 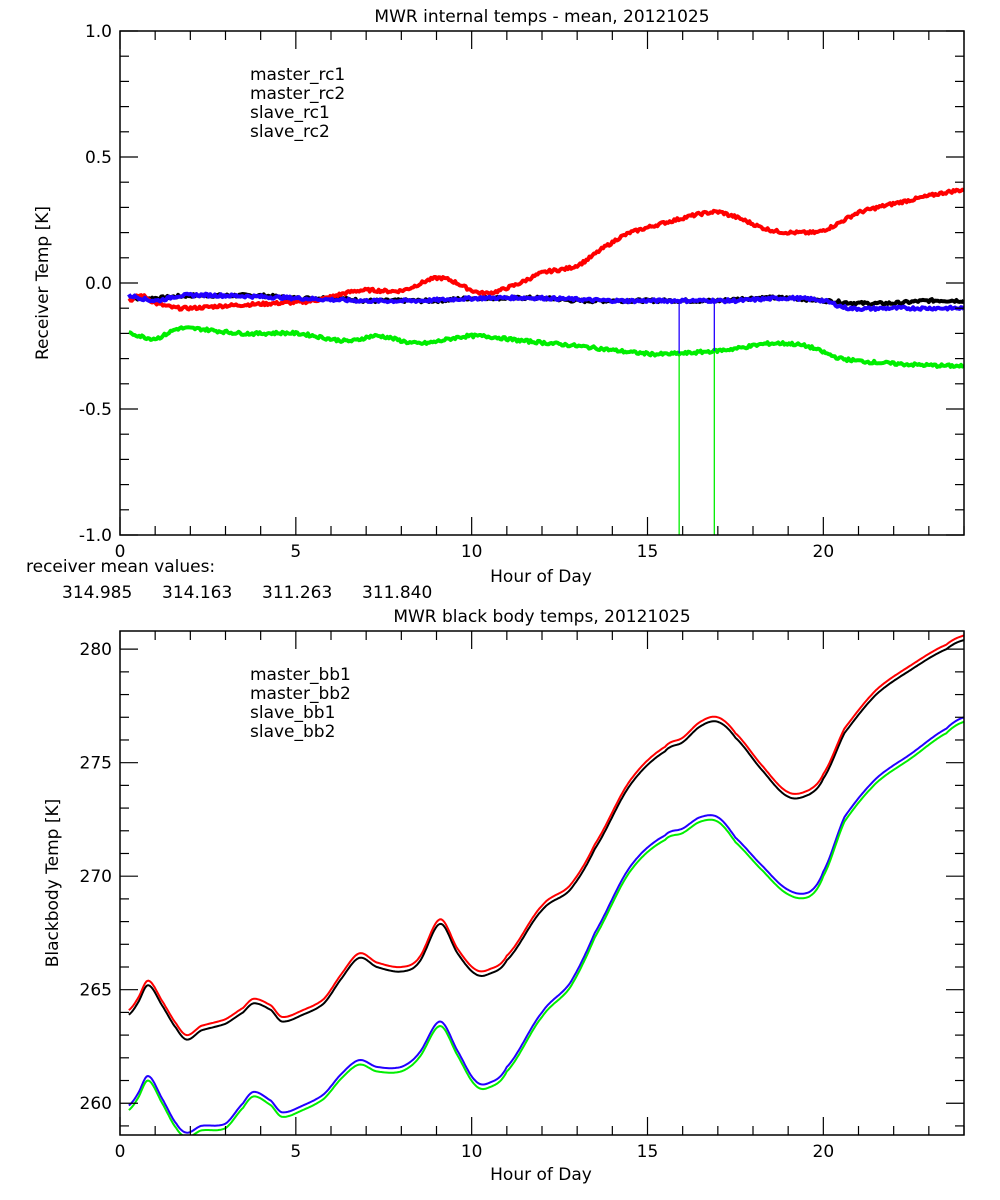 What do you see at coordinates (97, 593) in the screenshot?
I see `mean-value: 314.985` at bounding box center [97, 593].